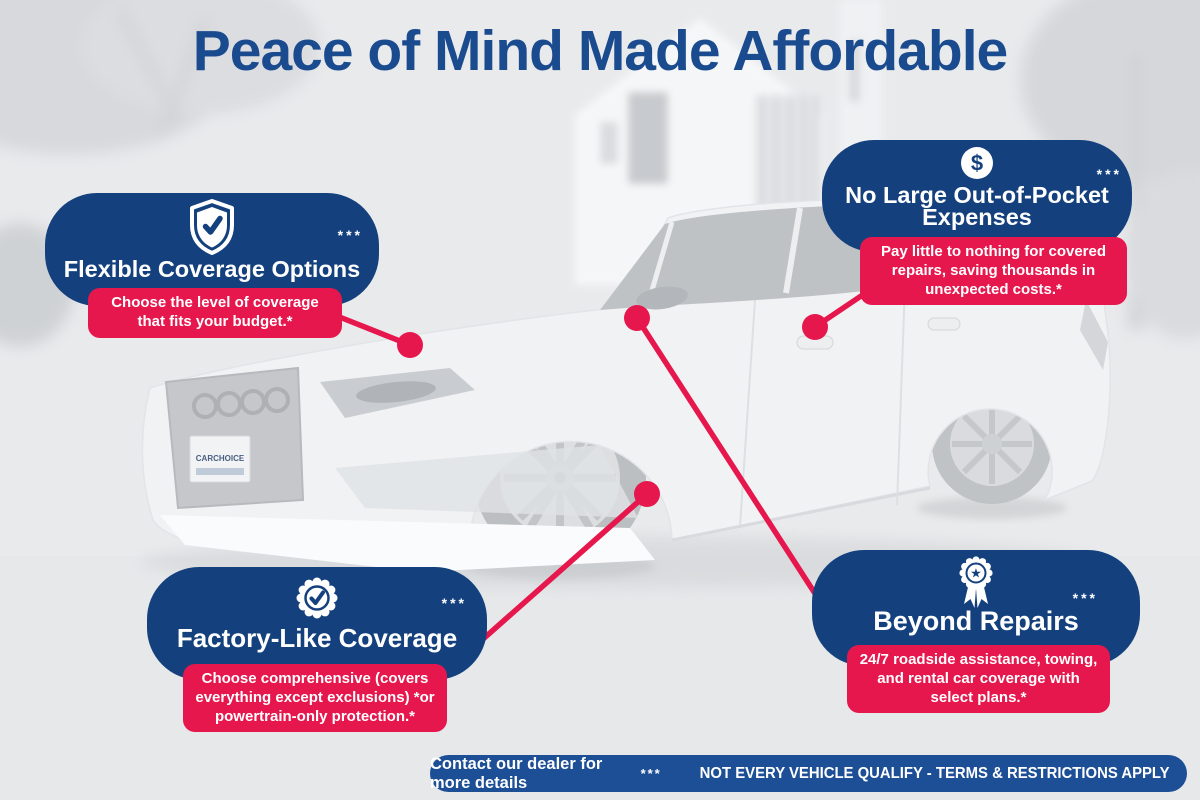  I want to click on callout-flexible-coverage: Flexible Coverage Options ***, so click(212, 249).